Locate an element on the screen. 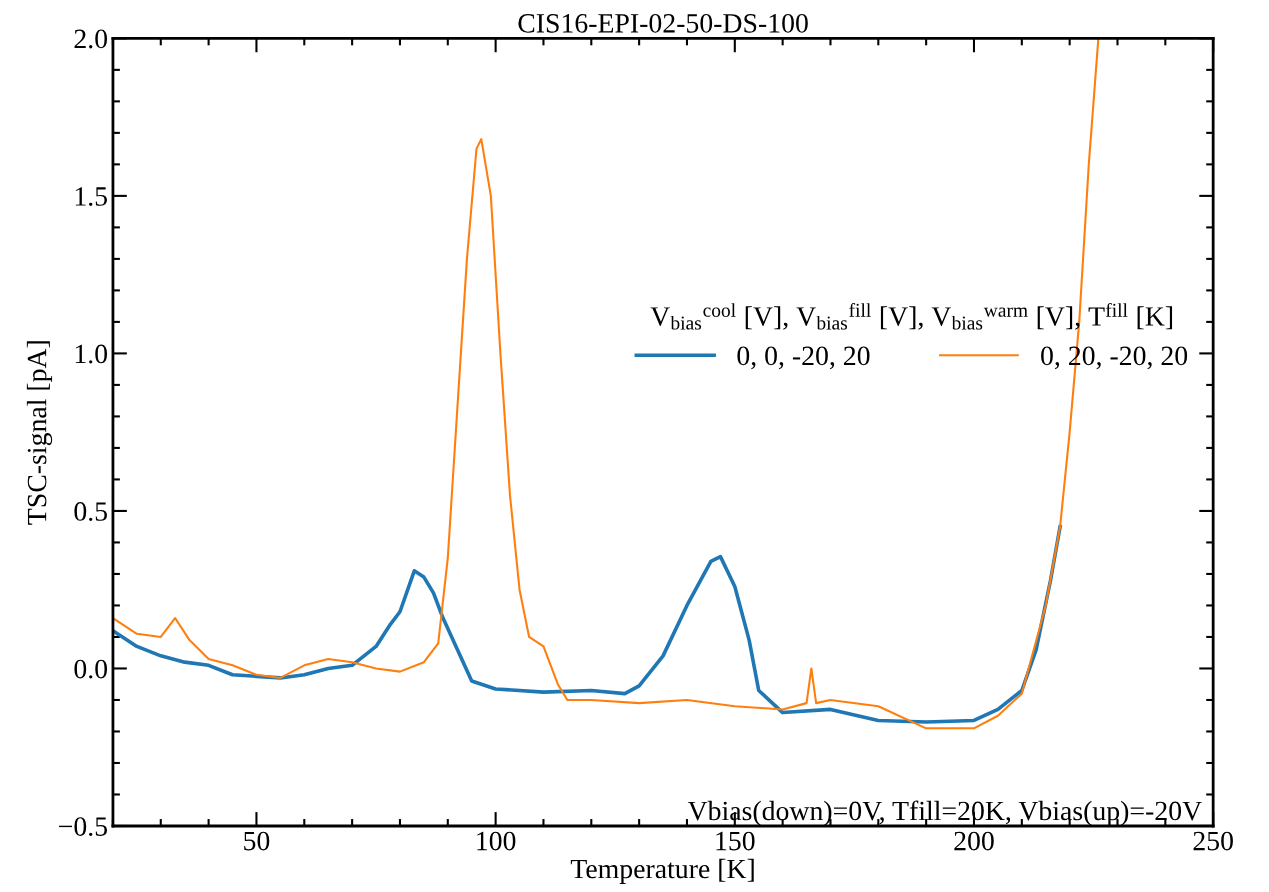 This screenshot has width=1269, height=892. y-axis-title: TSC-signal [pA] is located at coordinates (39, 433).